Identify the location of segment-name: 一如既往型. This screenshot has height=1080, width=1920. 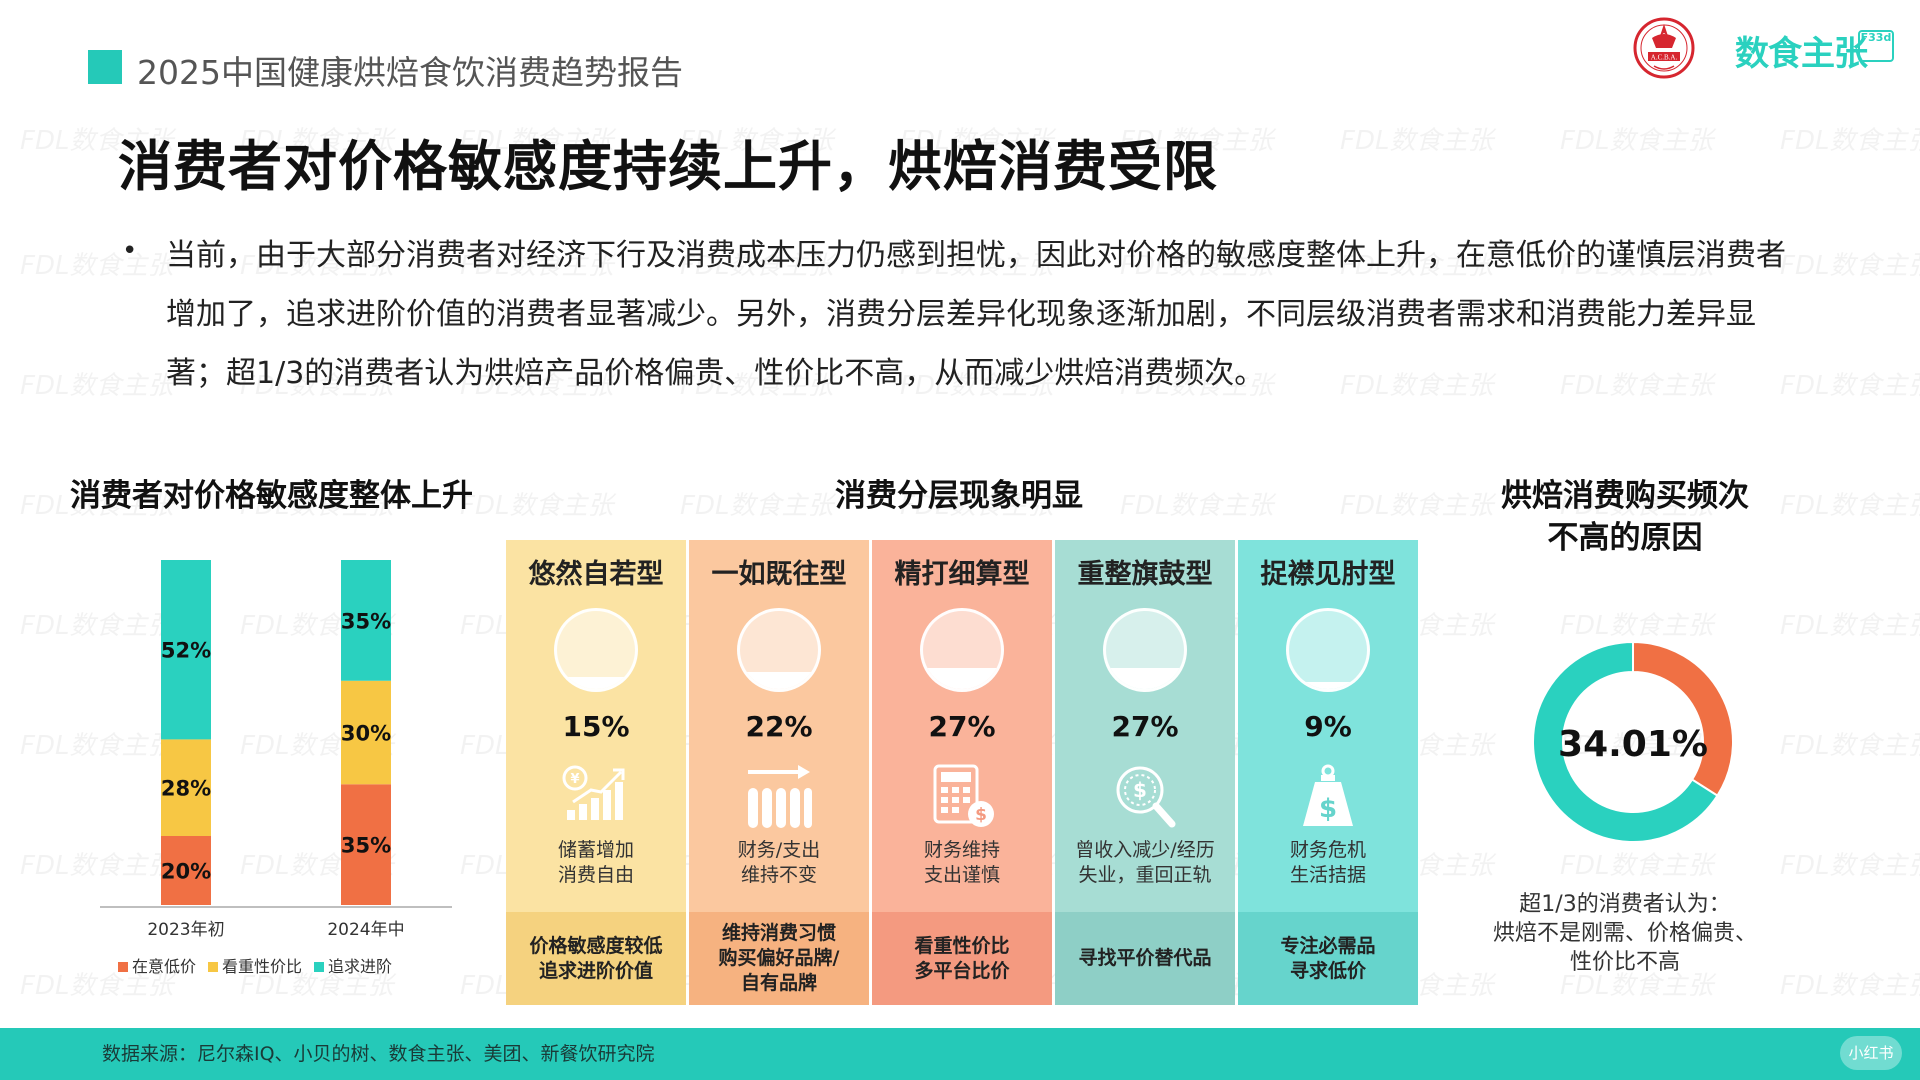
(779, 574).